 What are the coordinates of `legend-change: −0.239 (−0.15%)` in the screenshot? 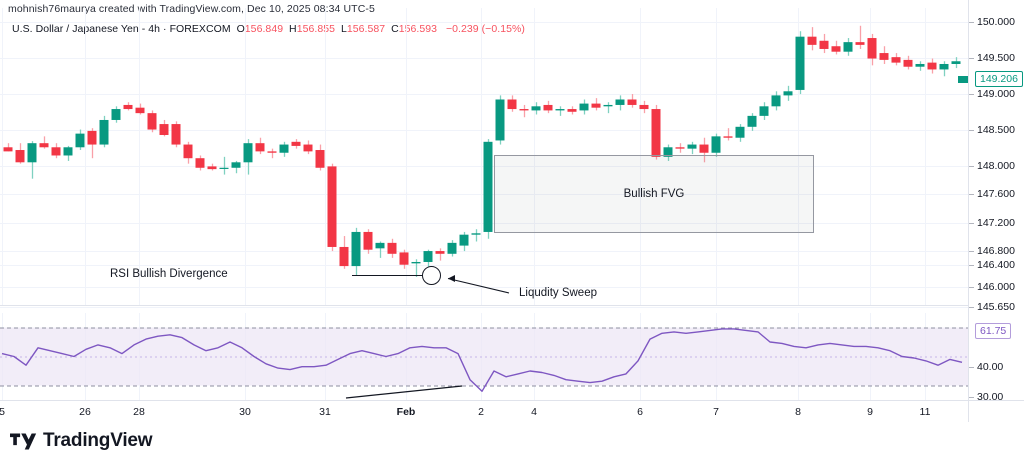 It's located at (485, 29).